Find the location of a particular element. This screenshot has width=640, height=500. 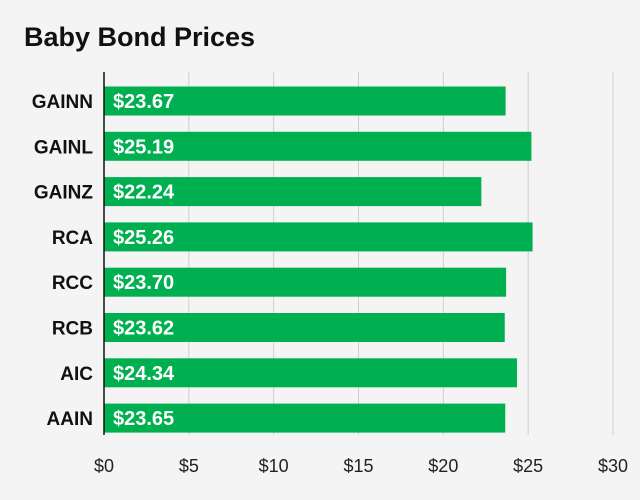

value-label-aain: $23.65 is located at coordinates (143, 419).